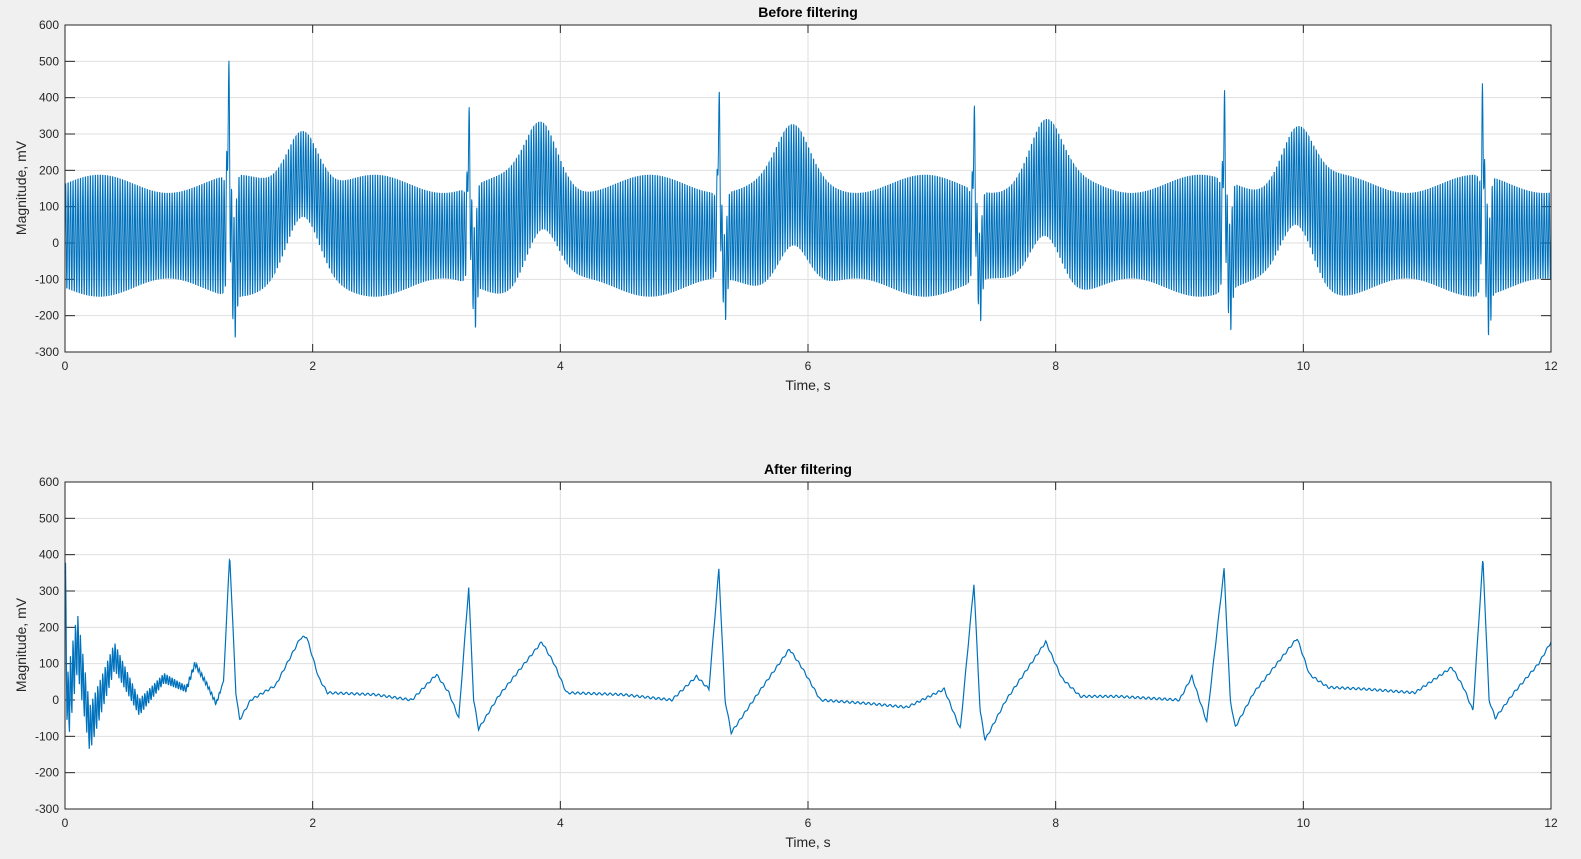 The image size is (1581, 859). I want to click on chart-title-after: After filtering, so click(808, 469).